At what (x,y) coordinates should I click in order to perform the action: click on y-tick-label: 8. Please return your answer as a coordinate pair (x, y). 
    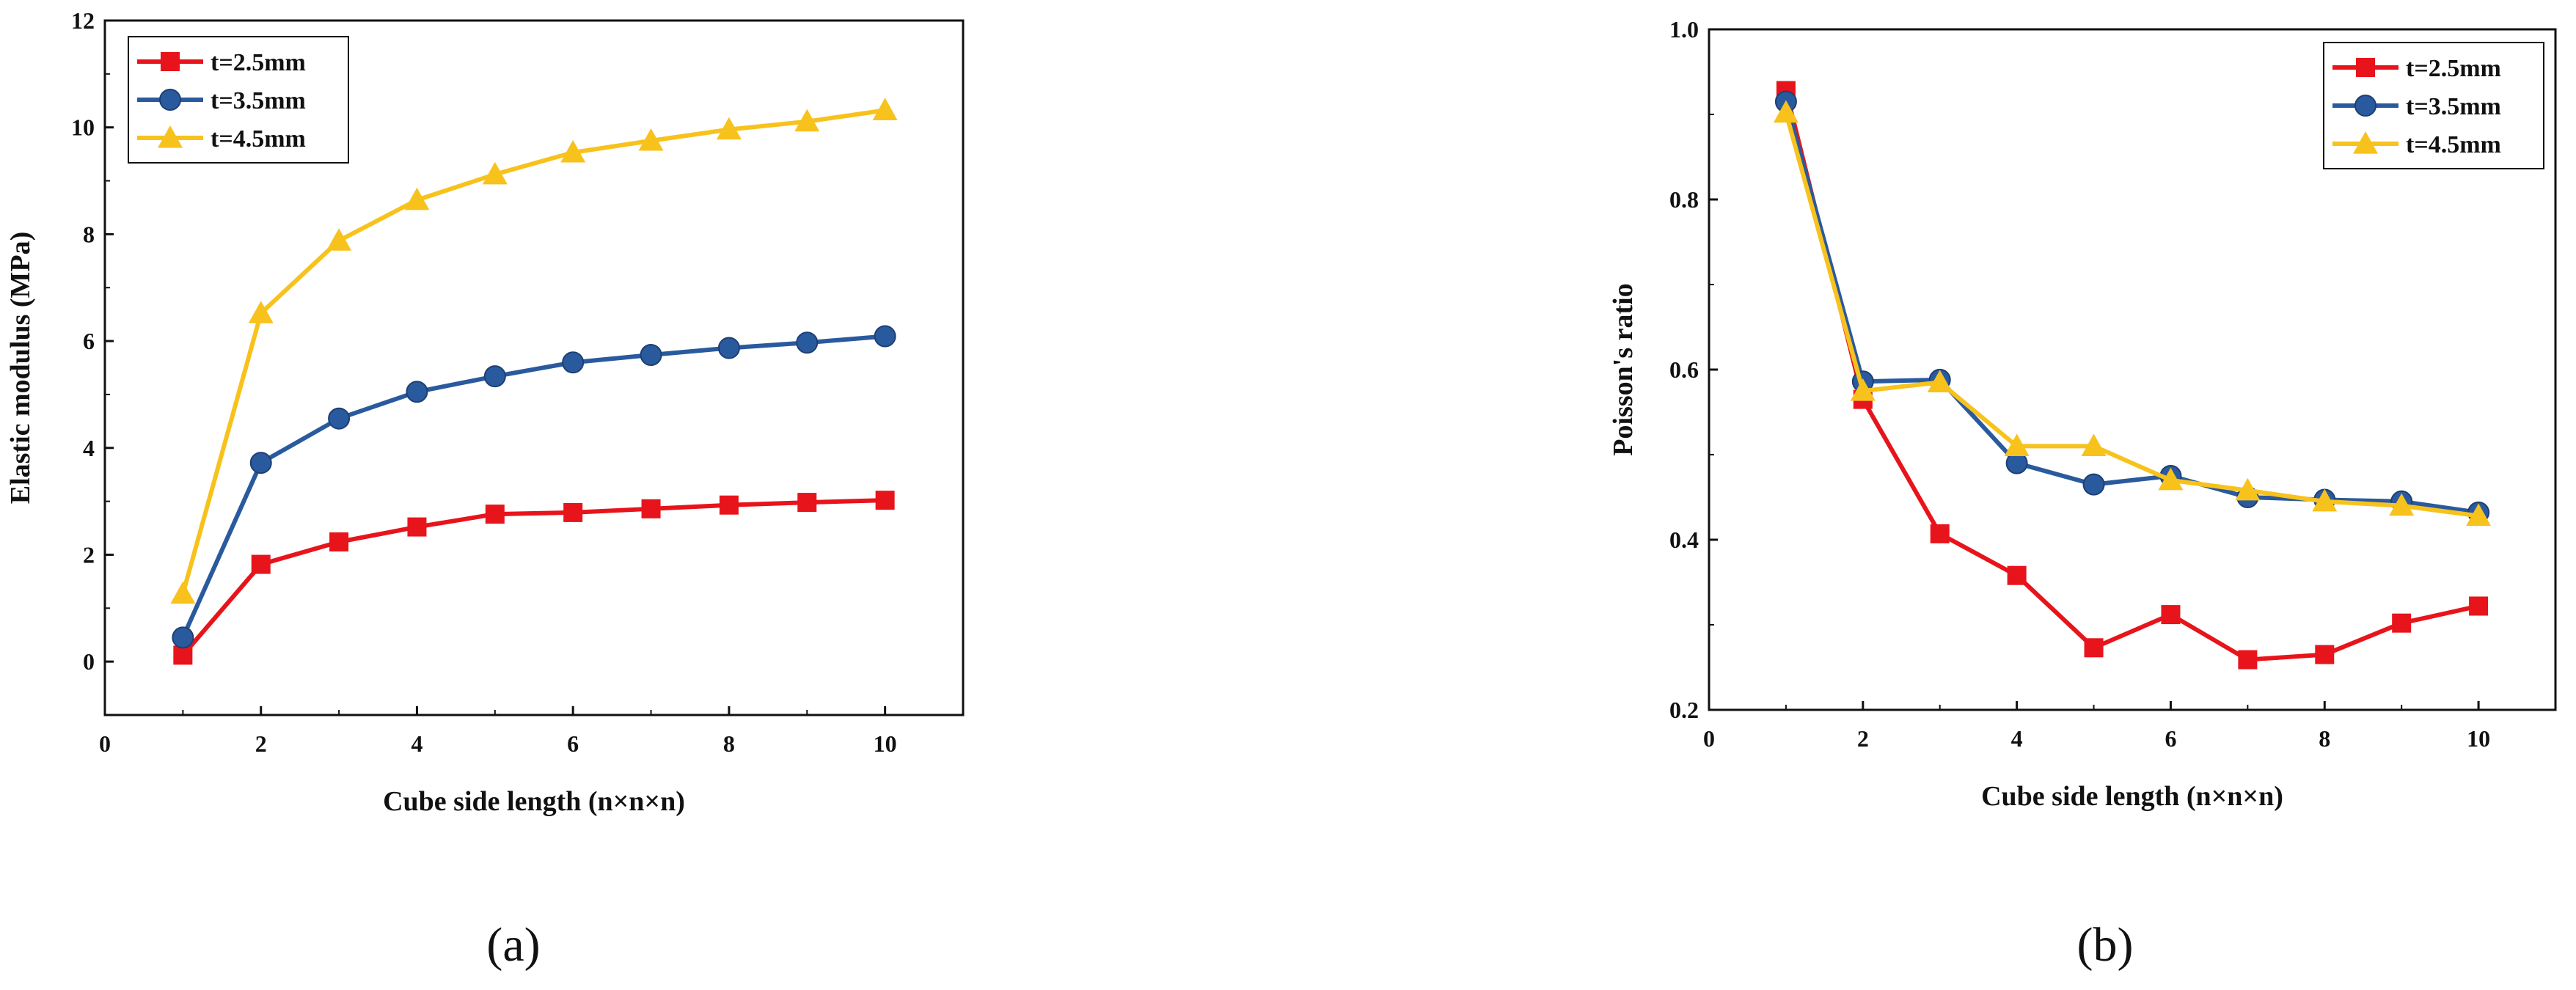
    Looking at the image, I should click on (89, 234).